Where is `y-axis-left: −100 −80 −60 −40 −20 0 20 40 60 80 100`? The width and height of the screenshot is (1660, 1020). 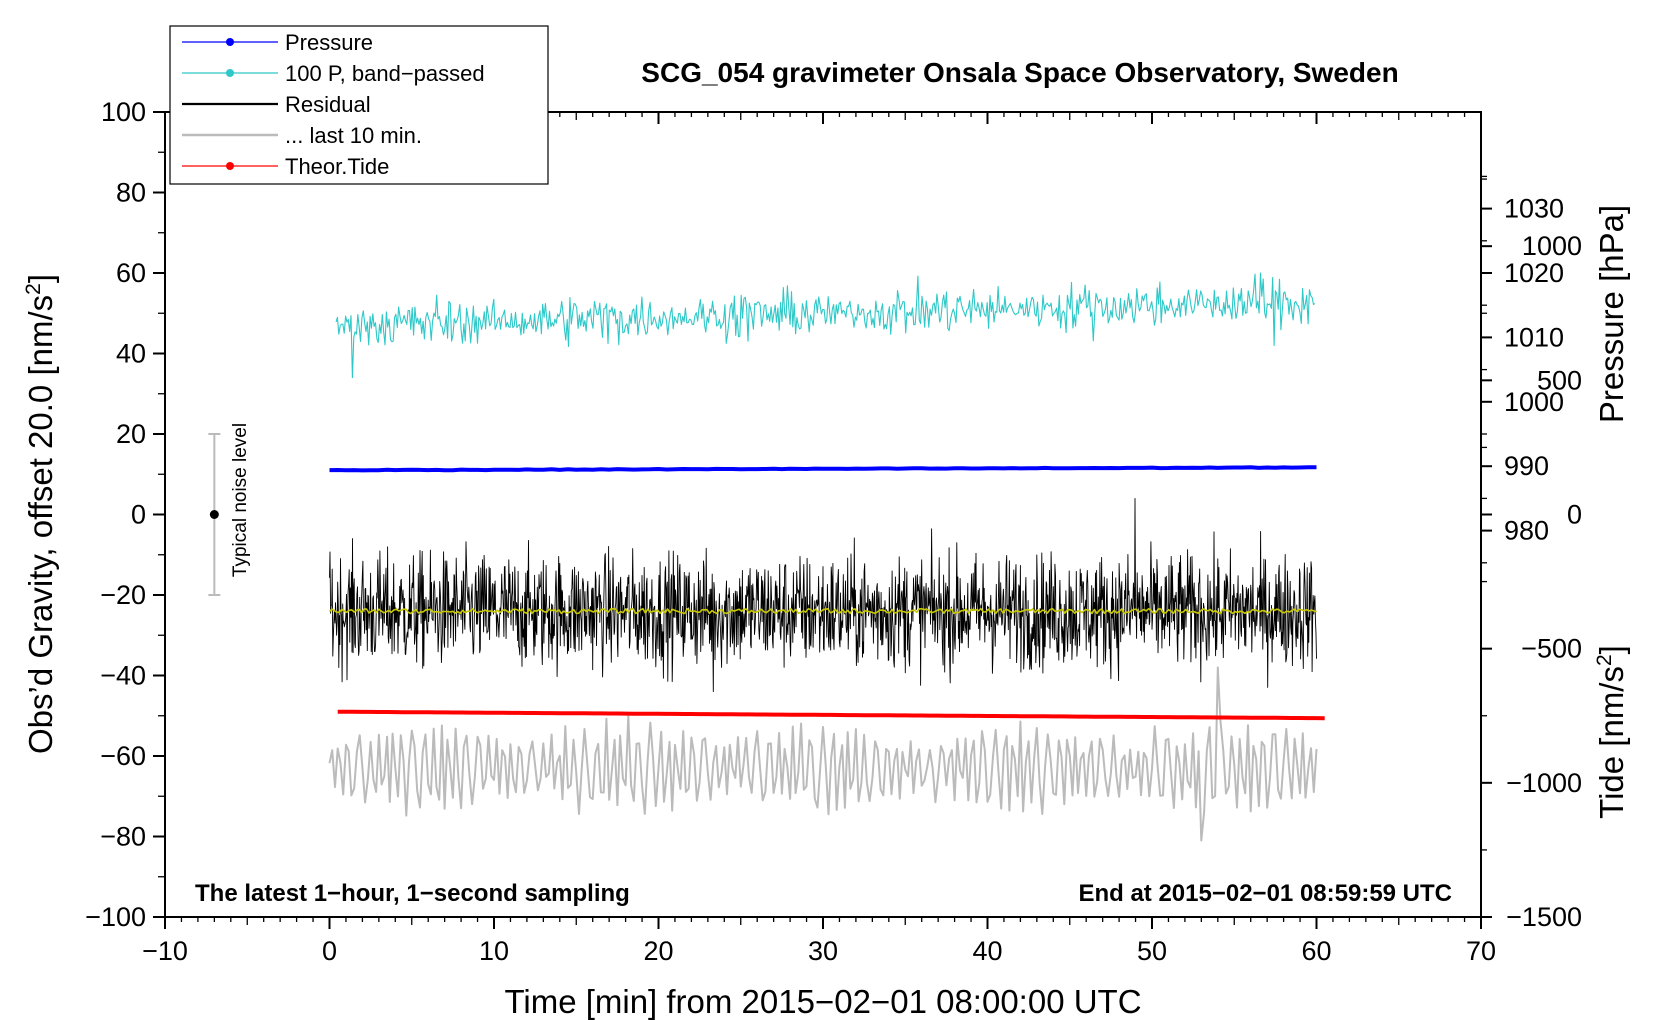
y-axis-left: −100 −80 −60 −40 −20 0 20 40 60 80 100 is located at coordinates (125, 514).